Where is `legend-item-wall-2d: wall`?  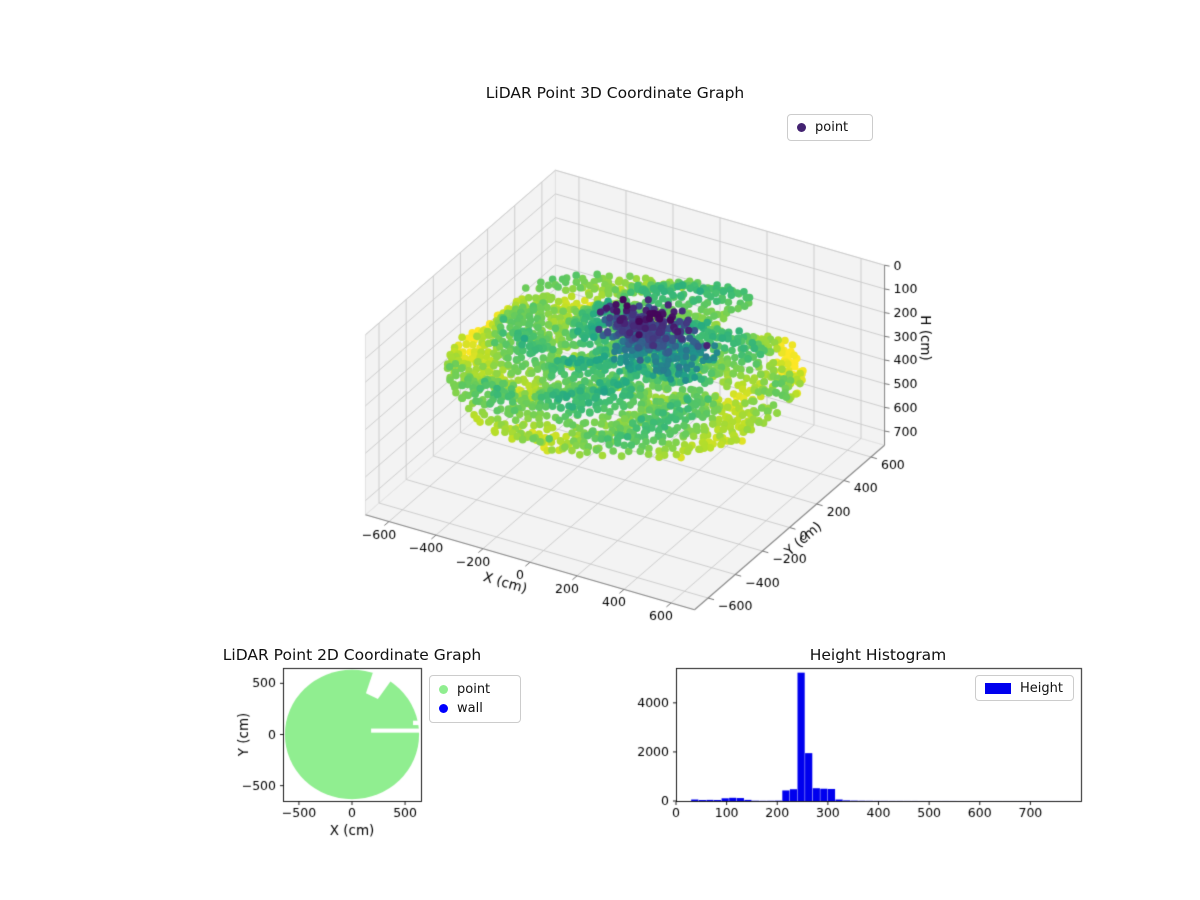
legend-item-wall-2d: wall is located at coordinates (475, 708).